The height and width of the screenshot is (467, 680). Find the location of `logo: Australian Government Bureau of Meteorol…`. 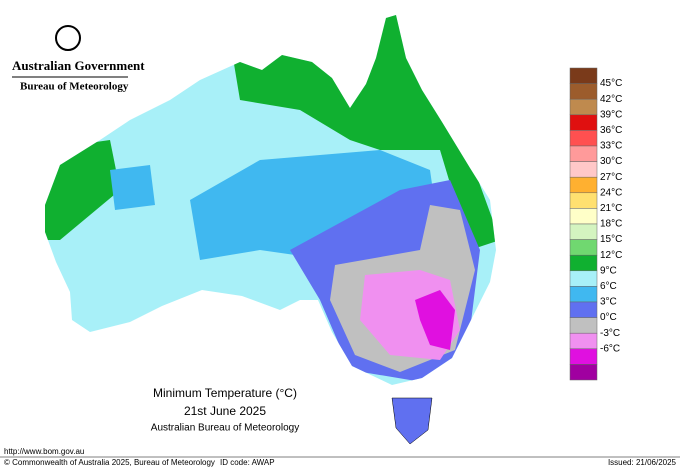

logo: Australian Government Bureau of Meteorol… is located at coordinates (78, 59).